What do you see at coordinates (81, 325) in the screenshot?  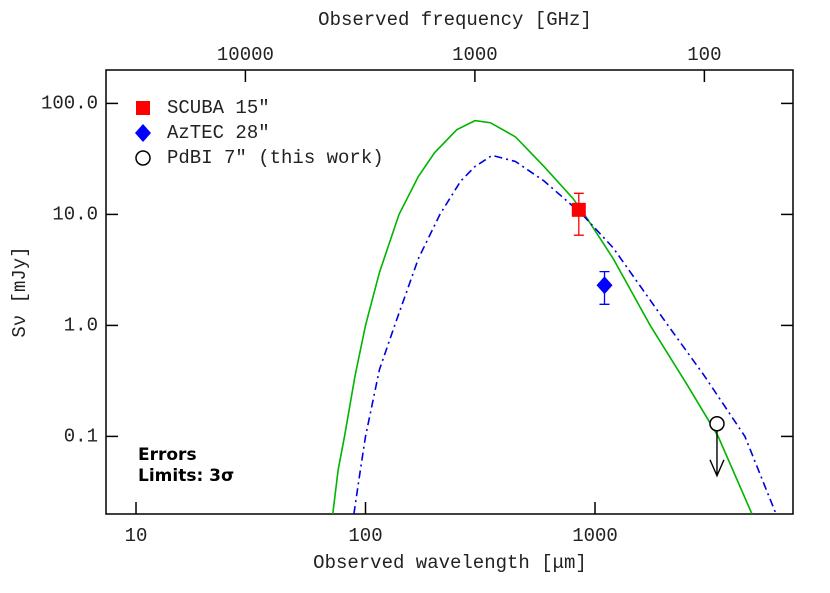 I see `y-tick-label: 1.0` at bounding box center [81, 325].